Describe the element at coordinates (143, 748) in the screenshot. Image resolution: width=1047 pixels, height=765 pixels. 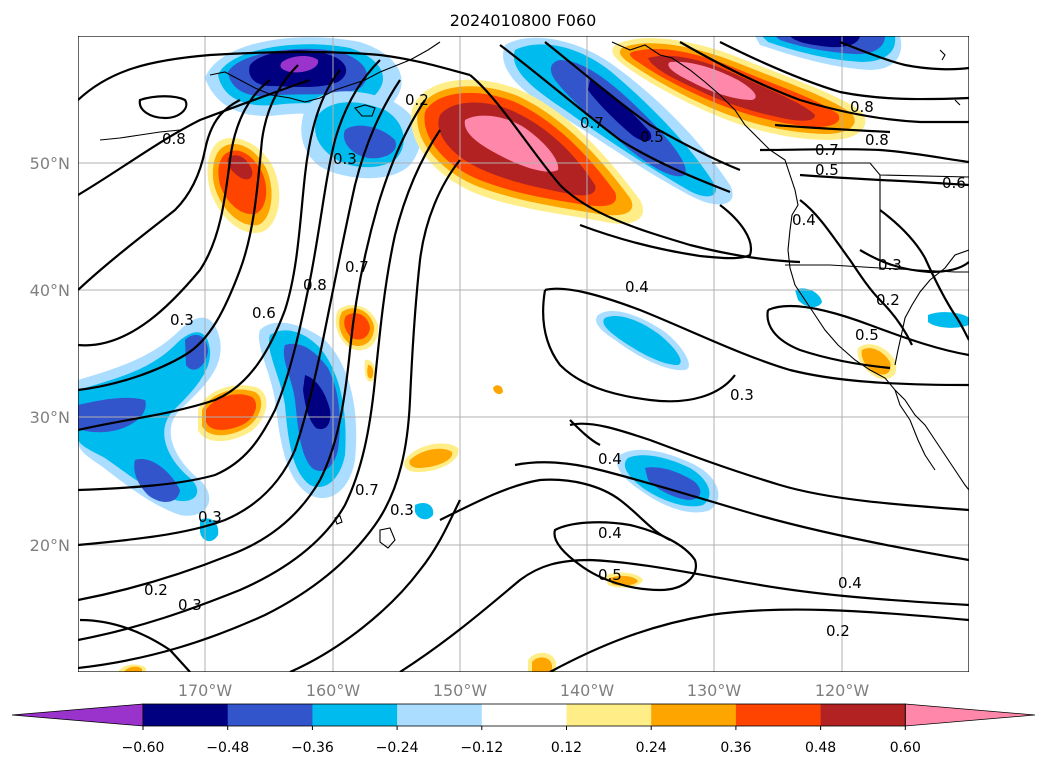
I see `colorbar-tick-label: −0.60` at that location.